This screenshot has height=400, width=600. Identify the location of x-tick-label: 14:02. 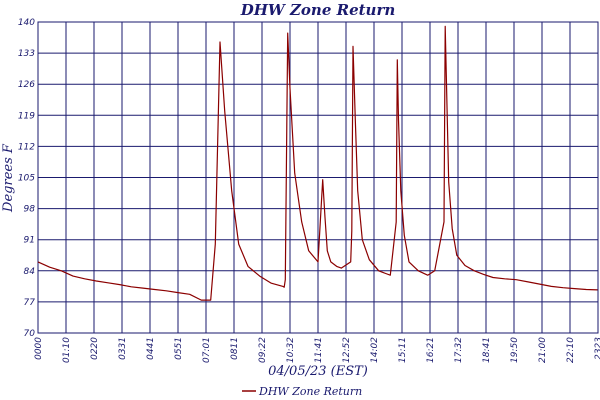
(375, 350).